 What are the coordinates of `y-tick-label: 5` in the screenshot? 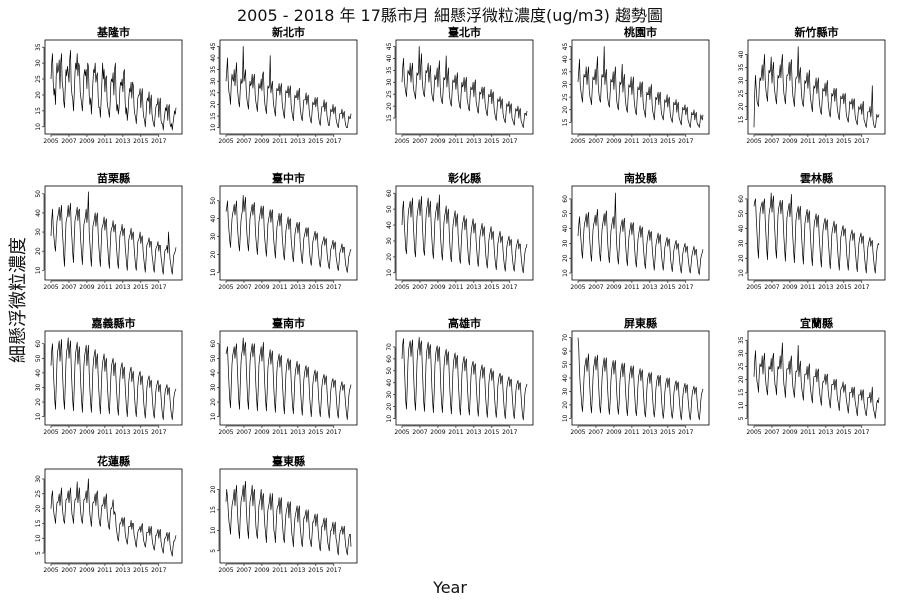 It's located at (38, 553).